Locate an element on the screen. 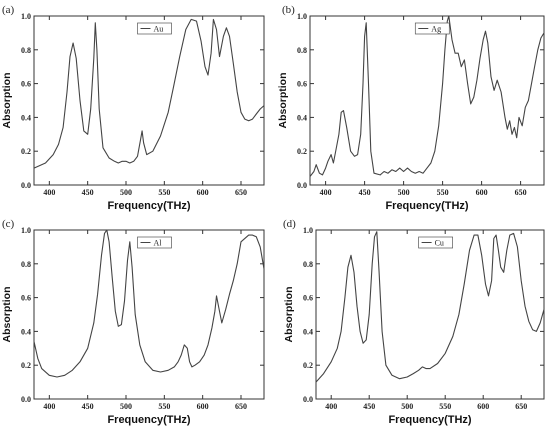 The height and width of the screenshot is (427, 550). legend: Au is located at coordinates (154, 28).